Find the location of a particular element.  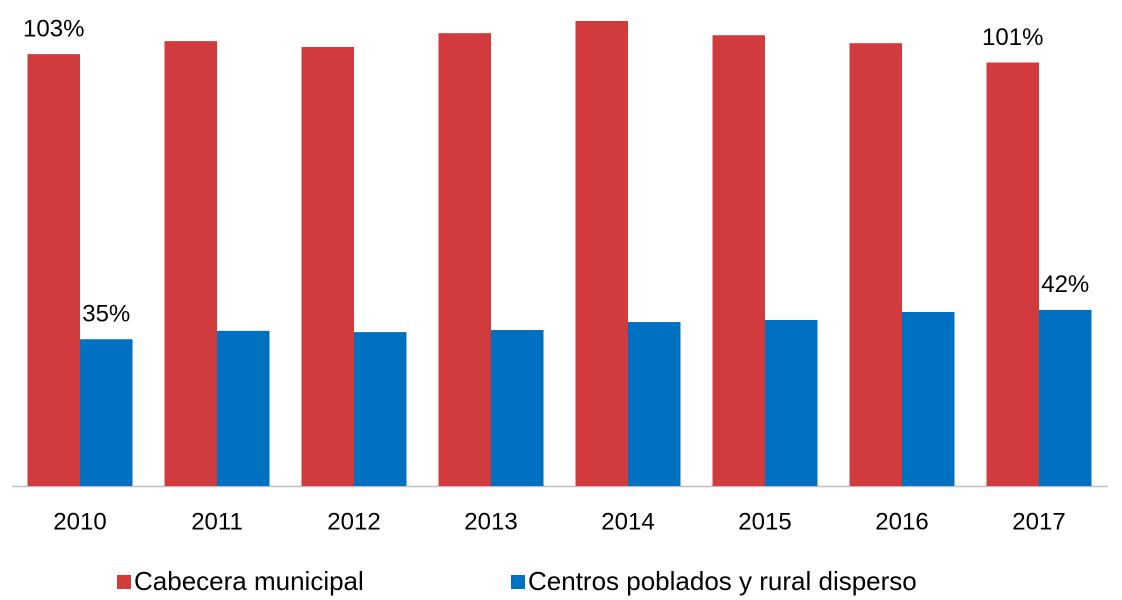

x-tick-label: 2014 is located at coordinates (627, 521).